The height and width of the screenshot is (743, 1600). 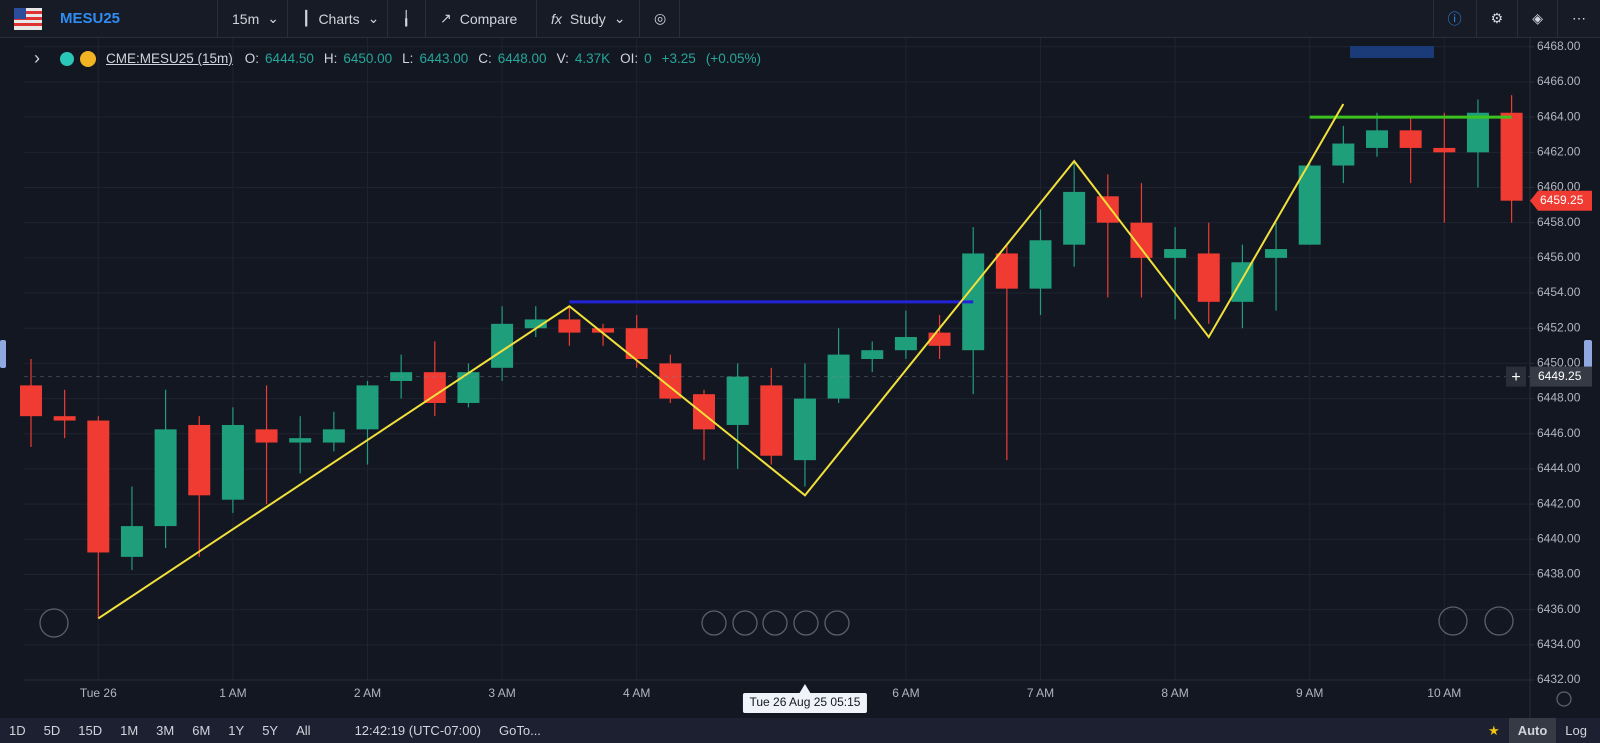 What do you see at coordinates (129, 730) in the screenshot?
I see `range-button: 1M` at bounding box center [129, 730].